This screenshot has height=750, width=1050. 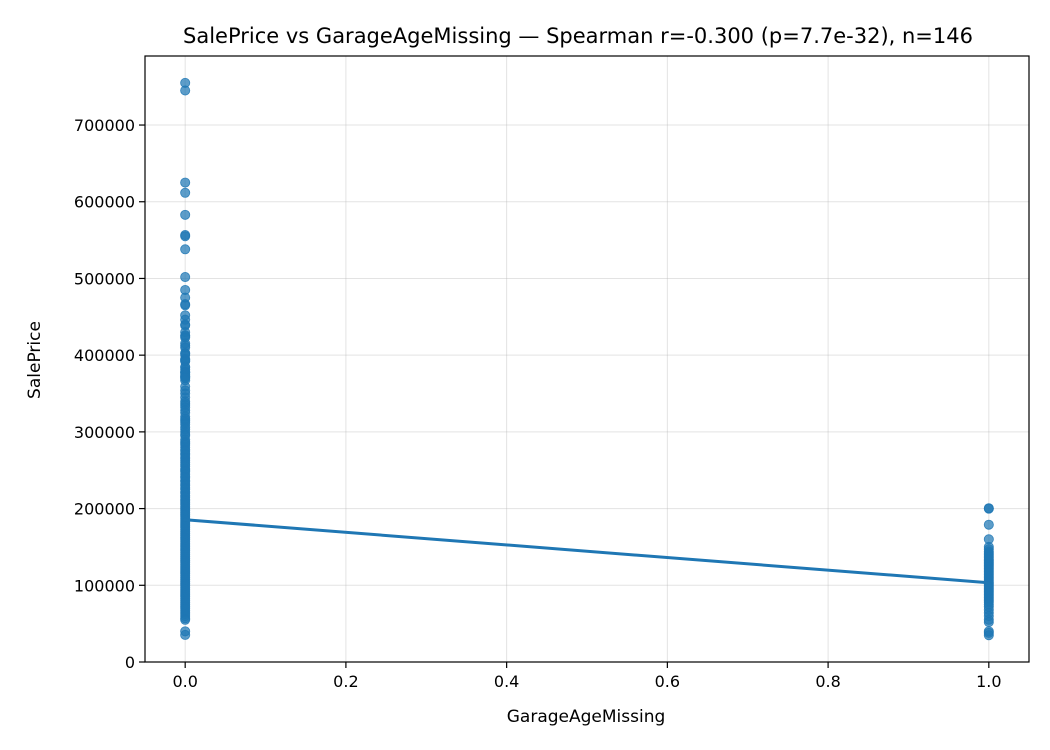 I want to click on y-tick-label: 600000, so click(x=104, y=202).